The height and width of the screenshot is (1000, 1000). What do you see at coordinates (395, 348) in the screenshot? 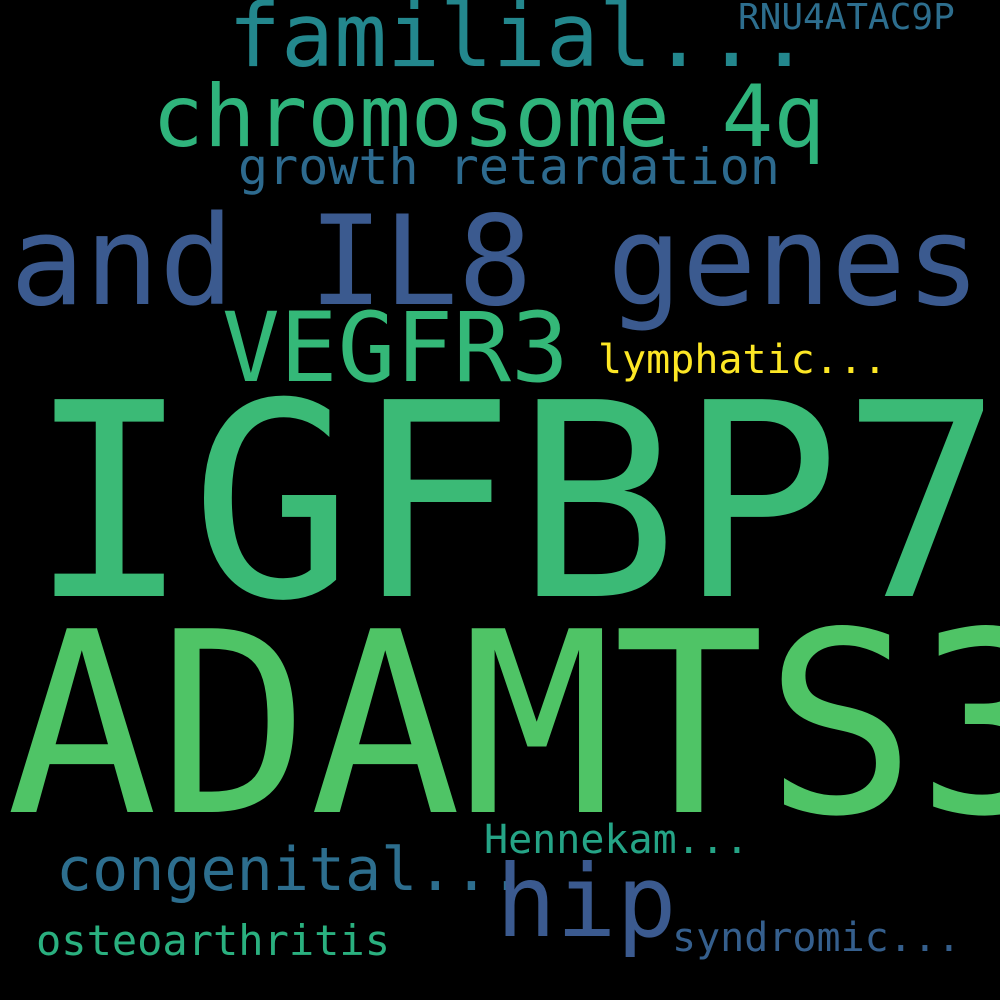
I see `word-vegfr3: VEGFR3` at bounding box center [395, 348].